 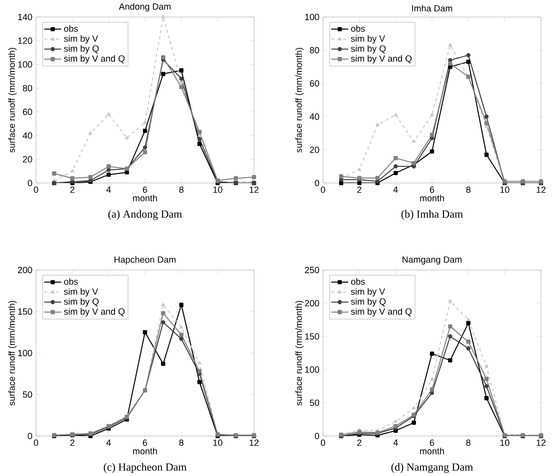 I want to click on y-tick-label: 120, so click(x=25, y=41).